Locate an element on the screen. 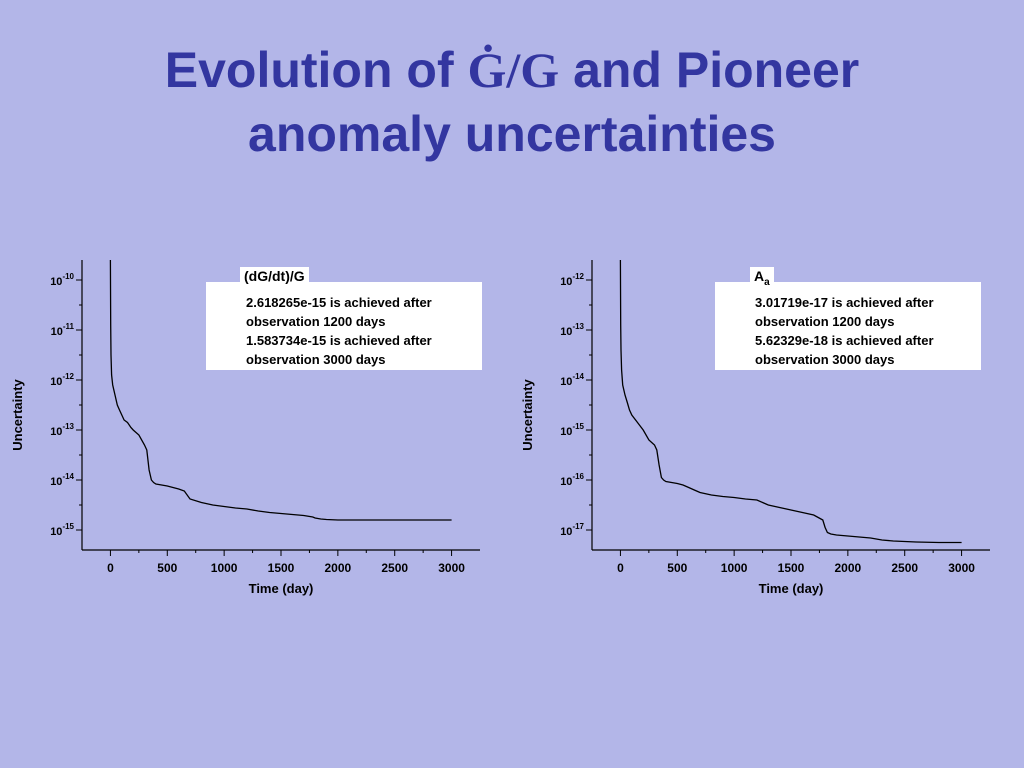 The height and width of the screenshot is (768, 1024). y-tick-label: 10-17 is located at coordinates (572, 530).